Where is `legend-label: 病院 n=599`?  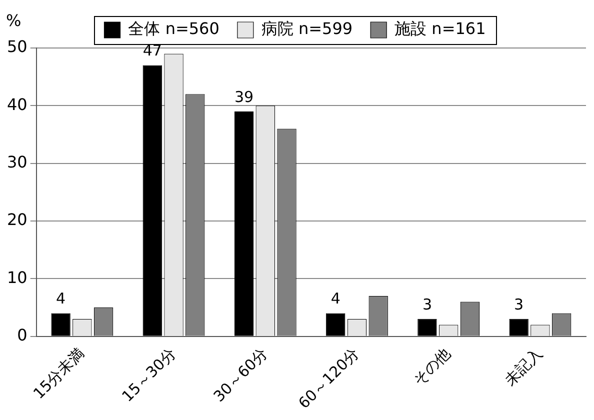 legend-label: 病院 n=599 is located at coordinates (307, 28).